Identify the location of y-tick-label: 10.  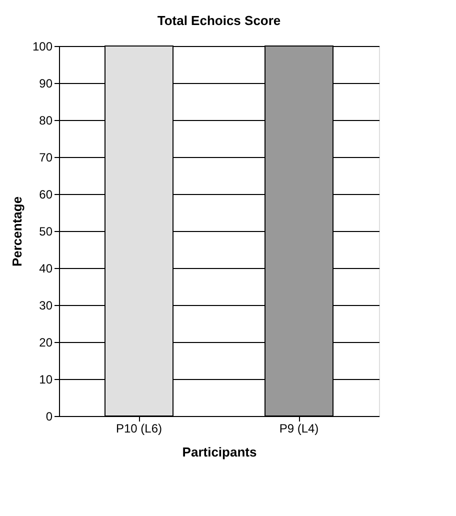
(46, 379).